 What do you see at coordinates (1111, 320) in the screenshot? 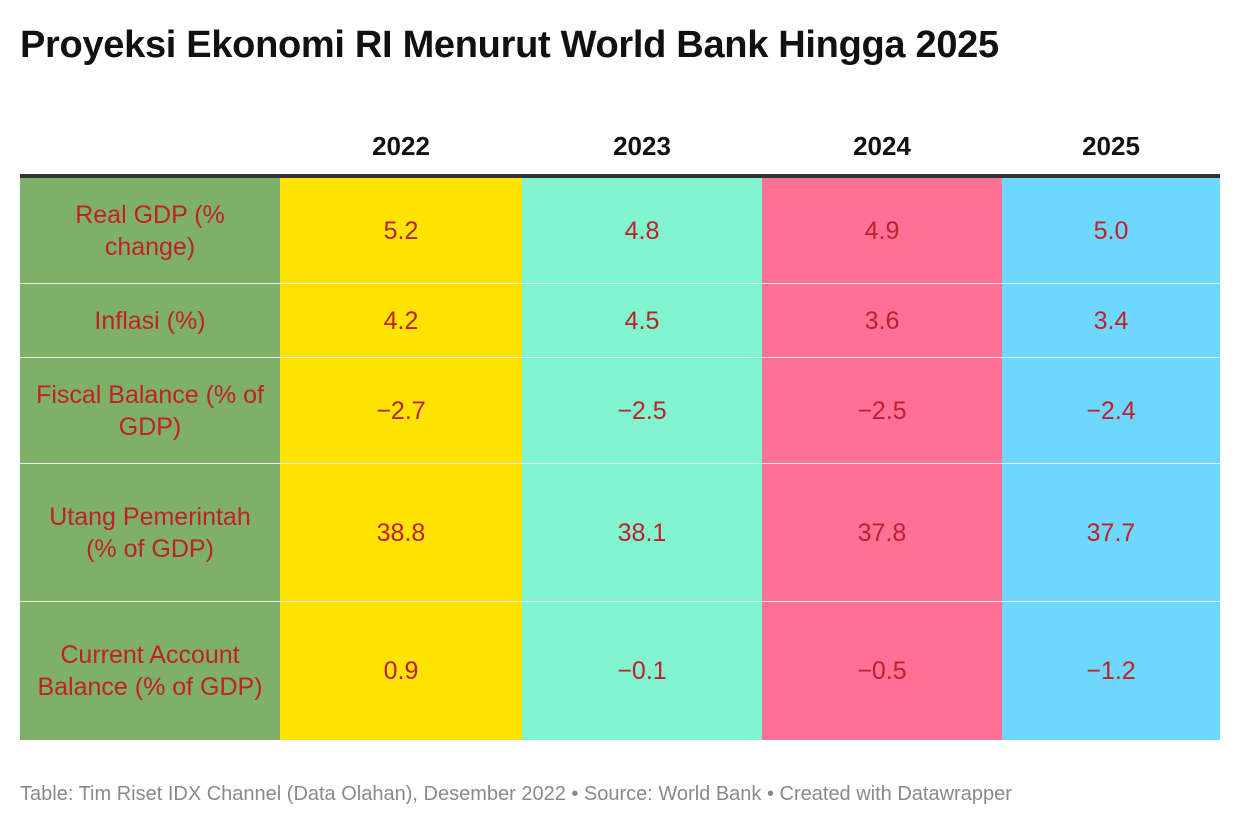
I see `value-cell: 3.4` at bounding box center [1111, 320].